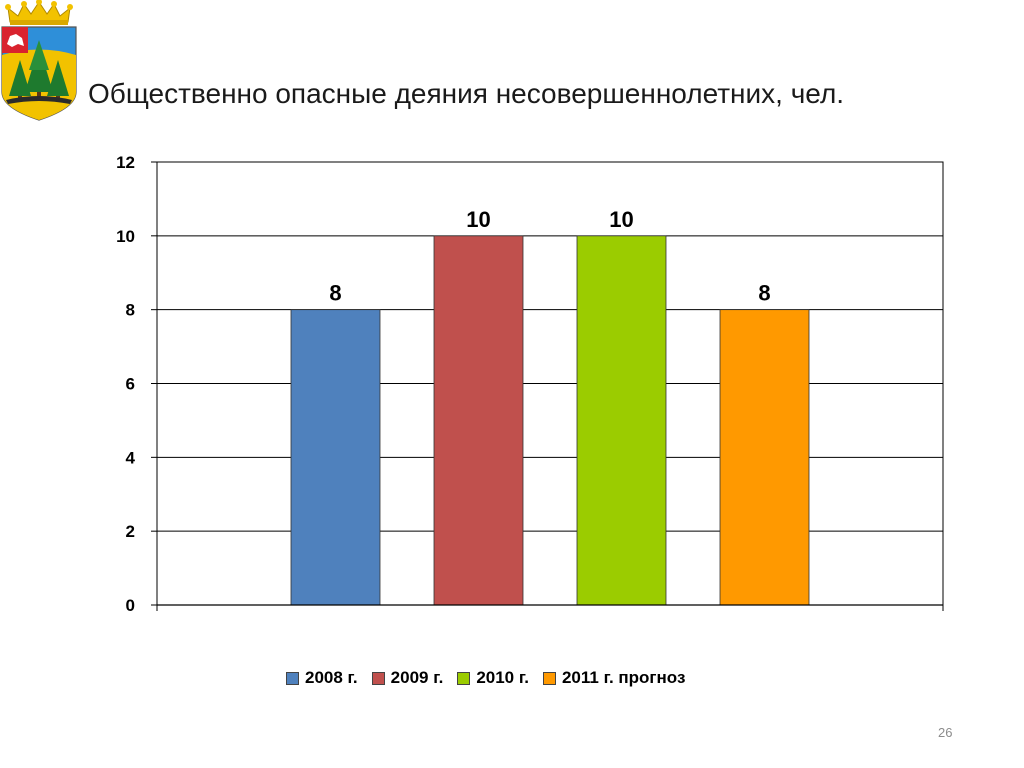 The height and width of the screenshot is (768, 1024). Describe the element at coordinates (417, 677) in the screenshot. I see `legend-label: 2009 г.` at that location.